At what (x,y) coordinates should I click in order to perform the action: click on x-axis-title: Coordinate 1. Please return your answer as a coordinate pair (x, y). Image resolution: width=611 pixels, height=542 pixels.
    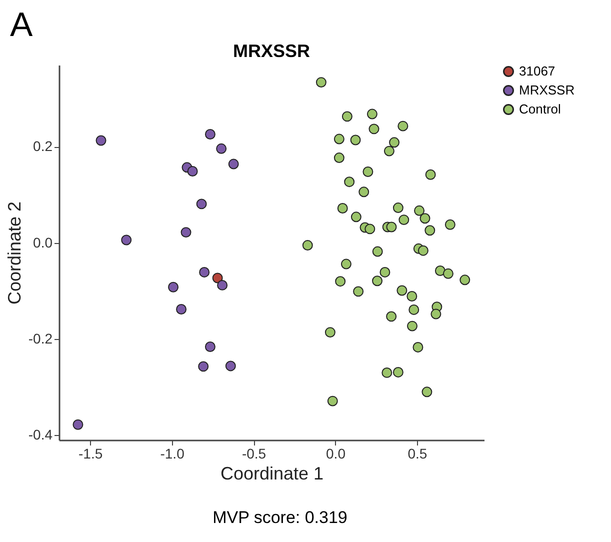
    Looking at the image, I should click on (272, 474).